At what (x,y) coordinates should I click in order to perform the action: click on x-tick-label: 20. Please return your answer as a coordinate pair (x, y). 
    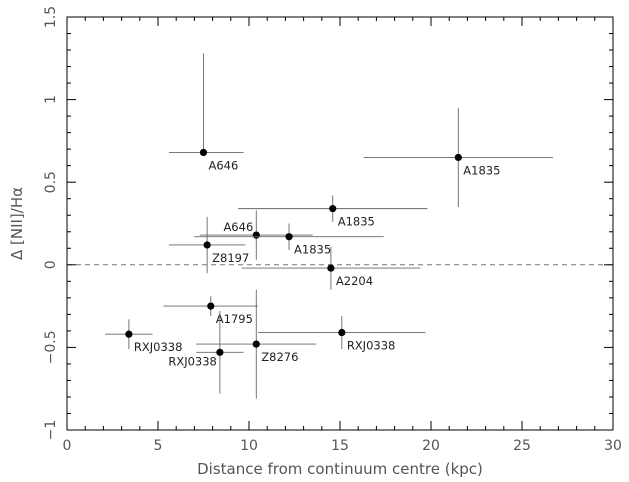
    Looking at the image, I should click on (431, 446).